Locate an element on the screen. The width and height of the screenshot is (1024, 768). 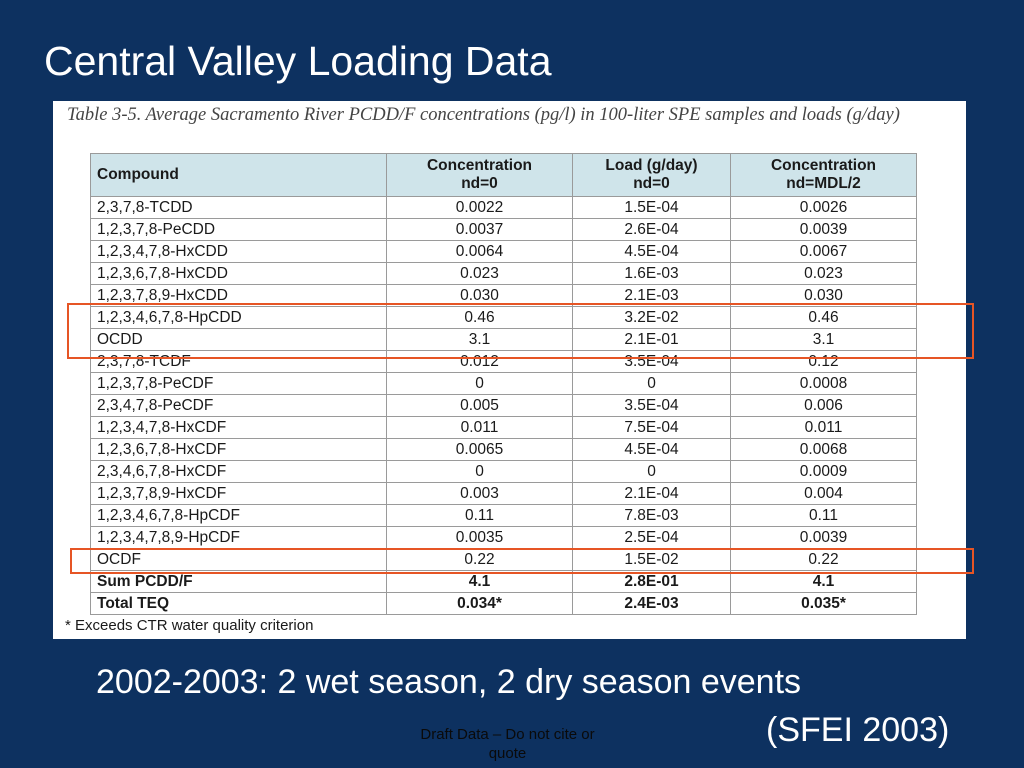
summary-row: Total TEQ 0.034* 2.4E-03 0.035* is located at coordinates (503, 603).